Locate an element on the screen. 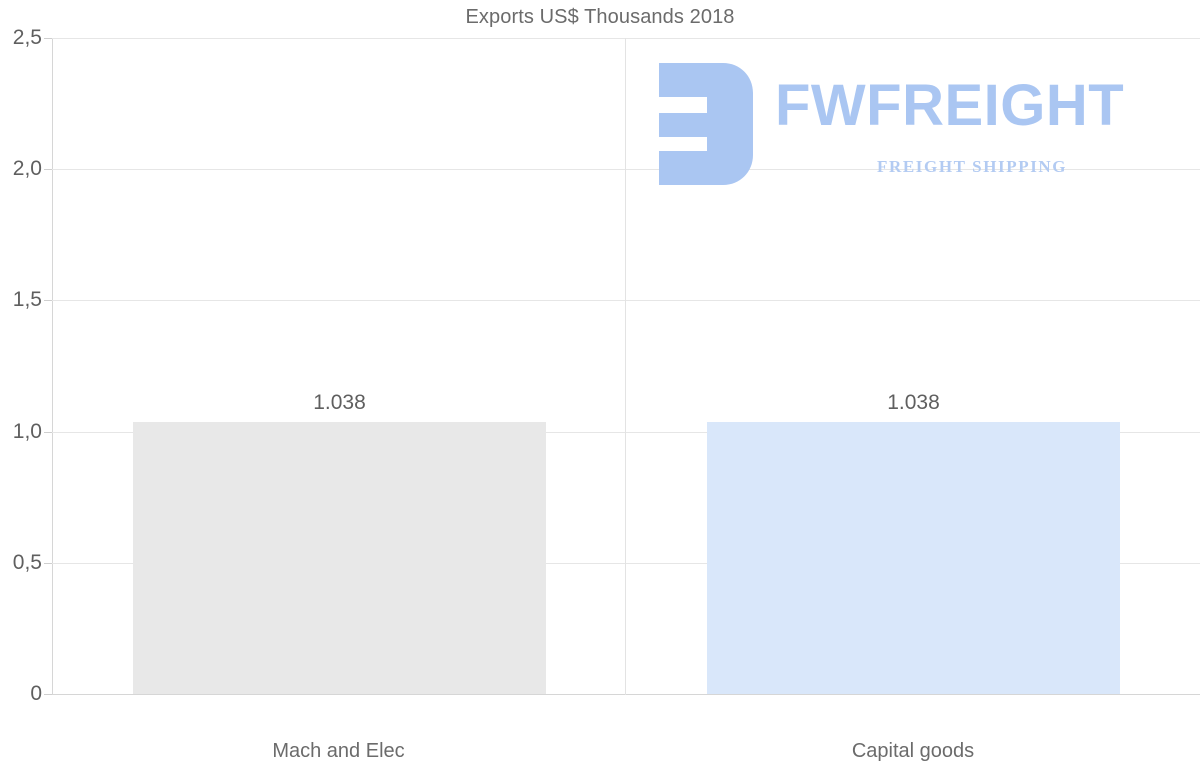  y-tick-label-2-5: 2,5 is located at coordinates (27, 37).